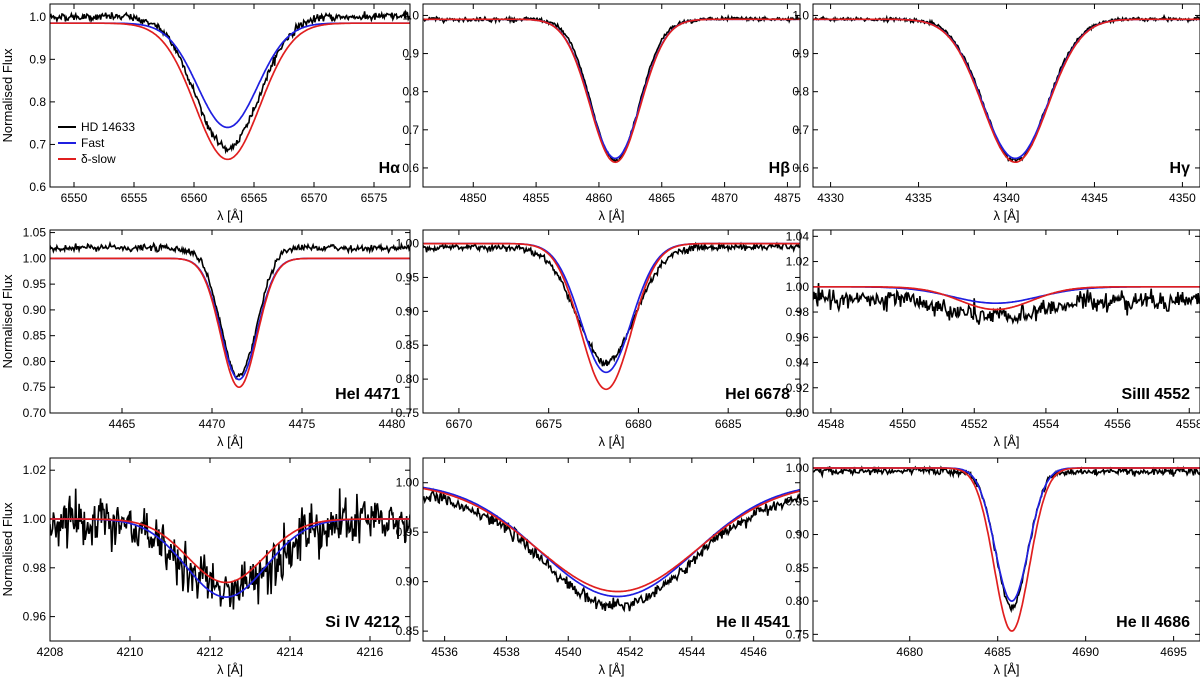 Image resolution: width=1200 pixels, height=686 pixels. Describe the element at coordinates (909, 652) in the screenshot. I see `x-tick-label: 4680` at that location.